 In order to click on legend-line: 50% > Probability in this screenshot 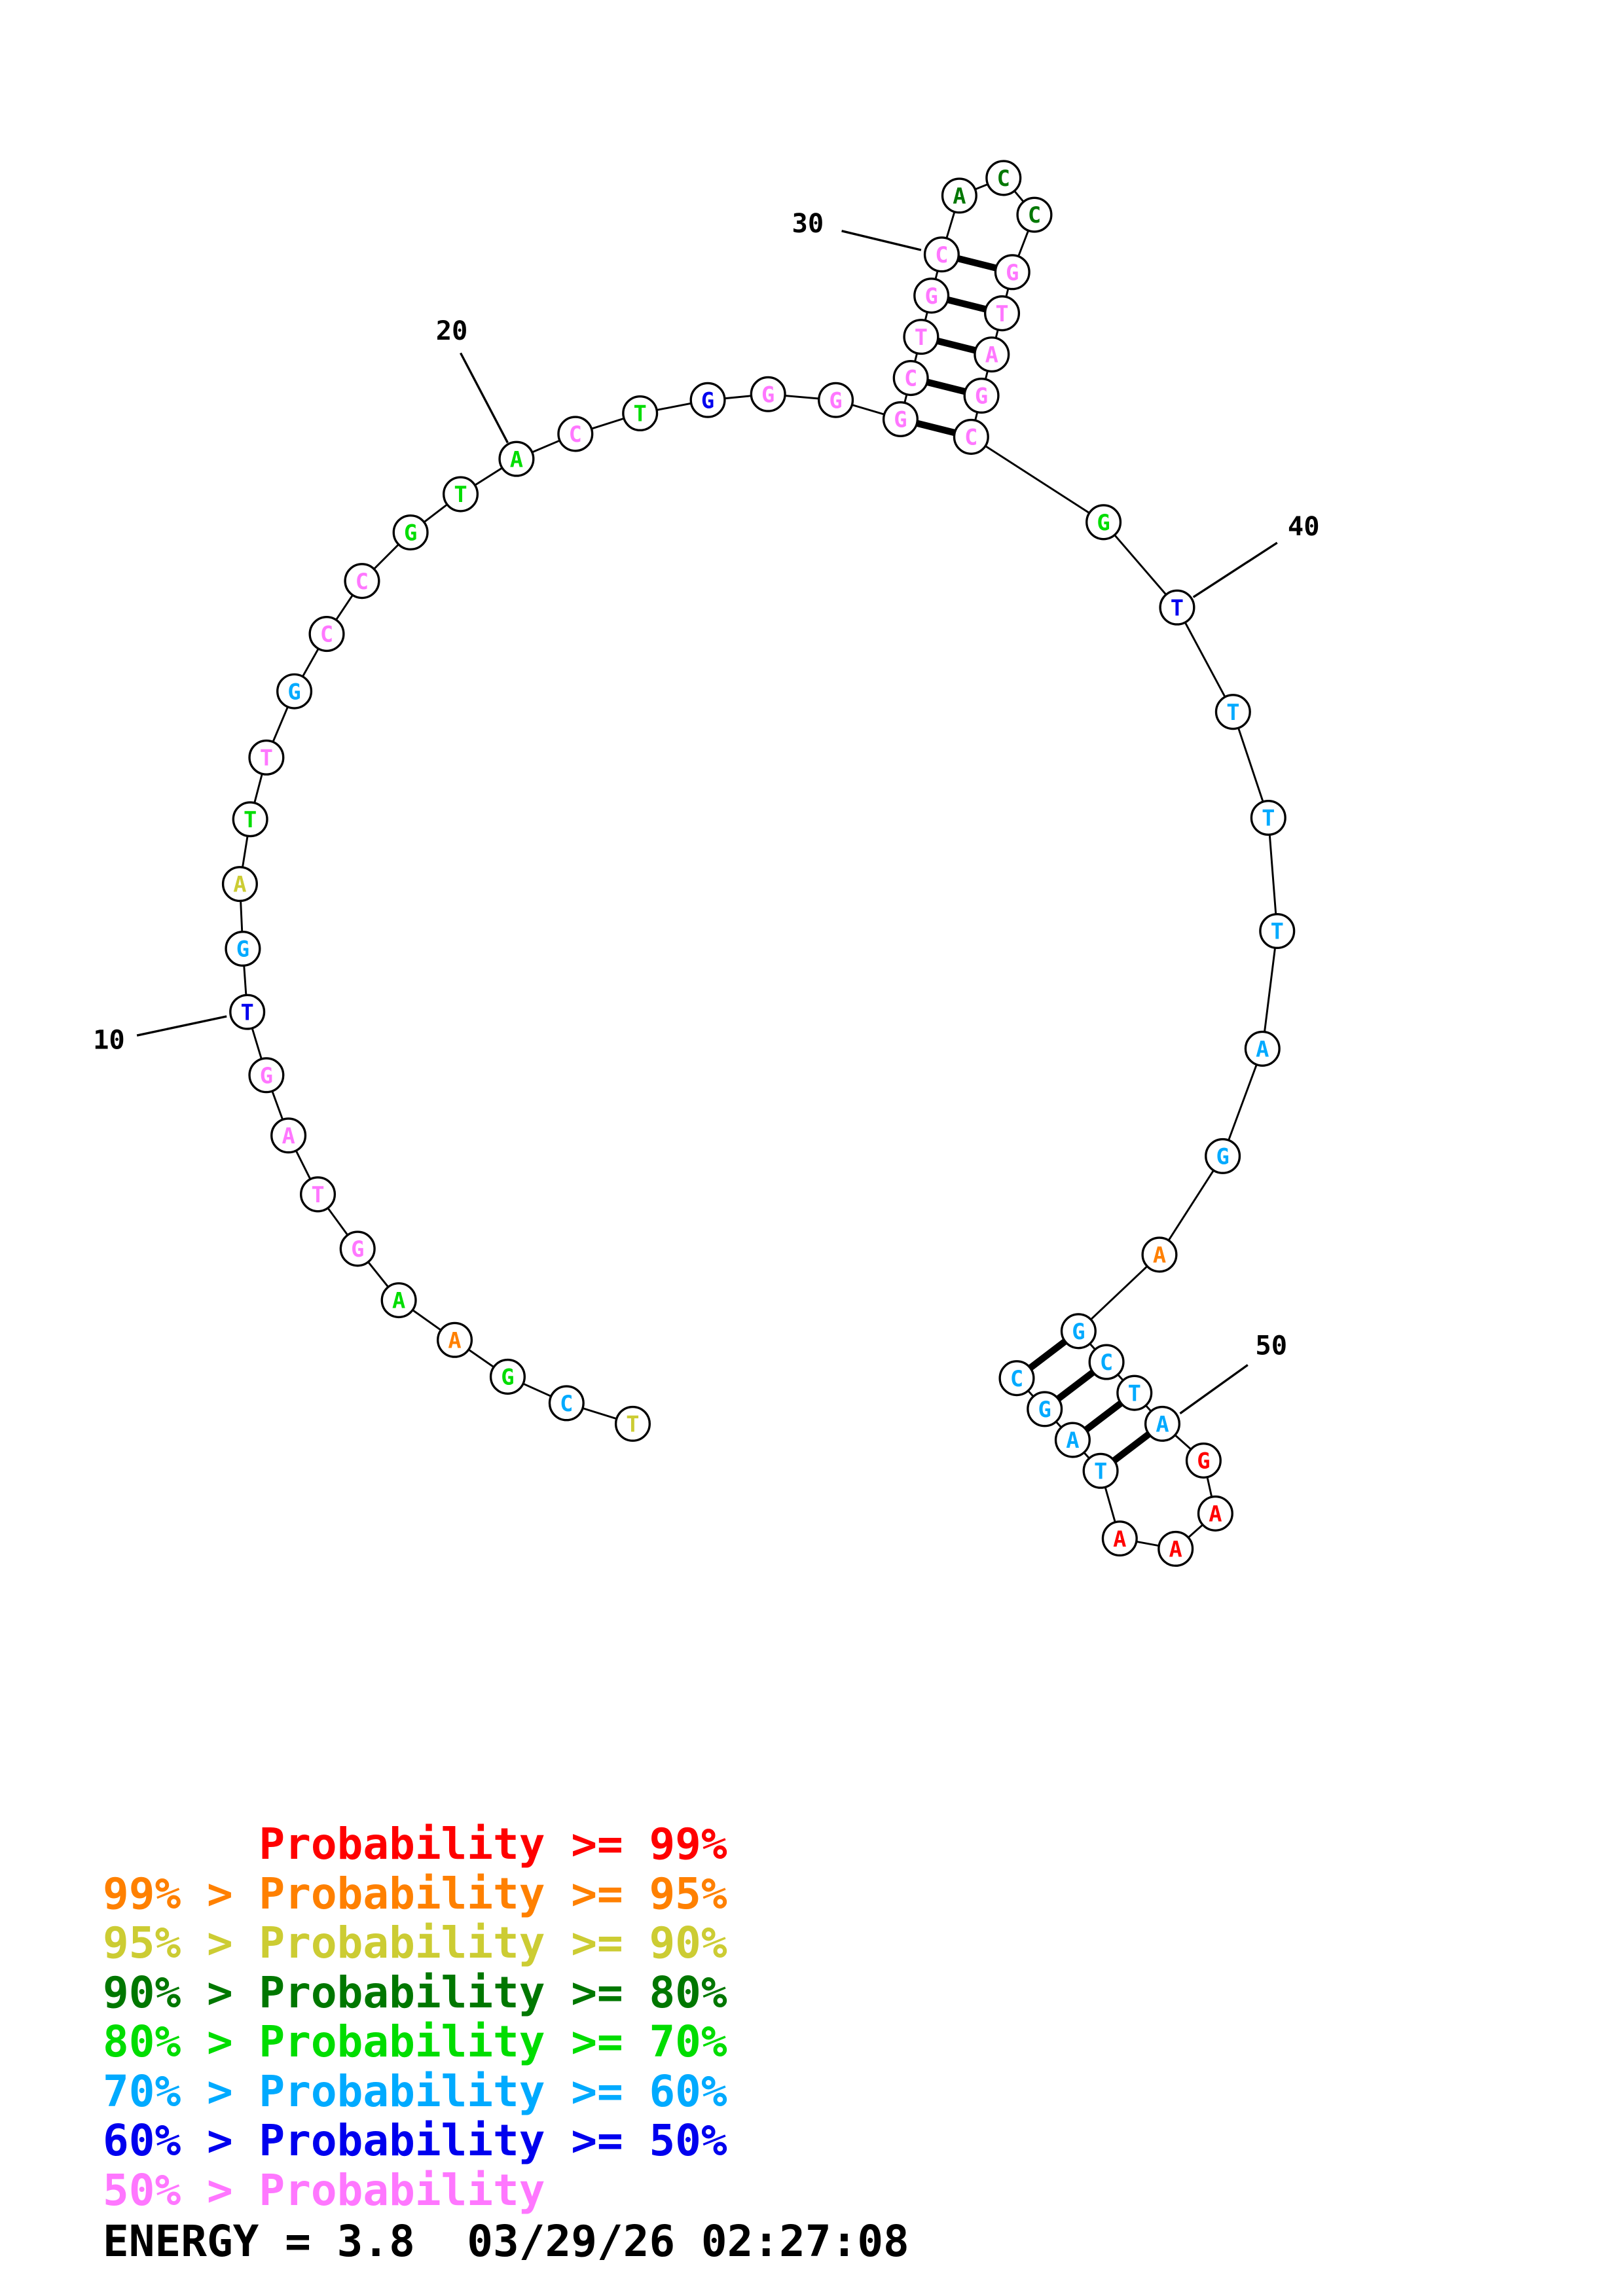, I will do `click(324, 2189)`.